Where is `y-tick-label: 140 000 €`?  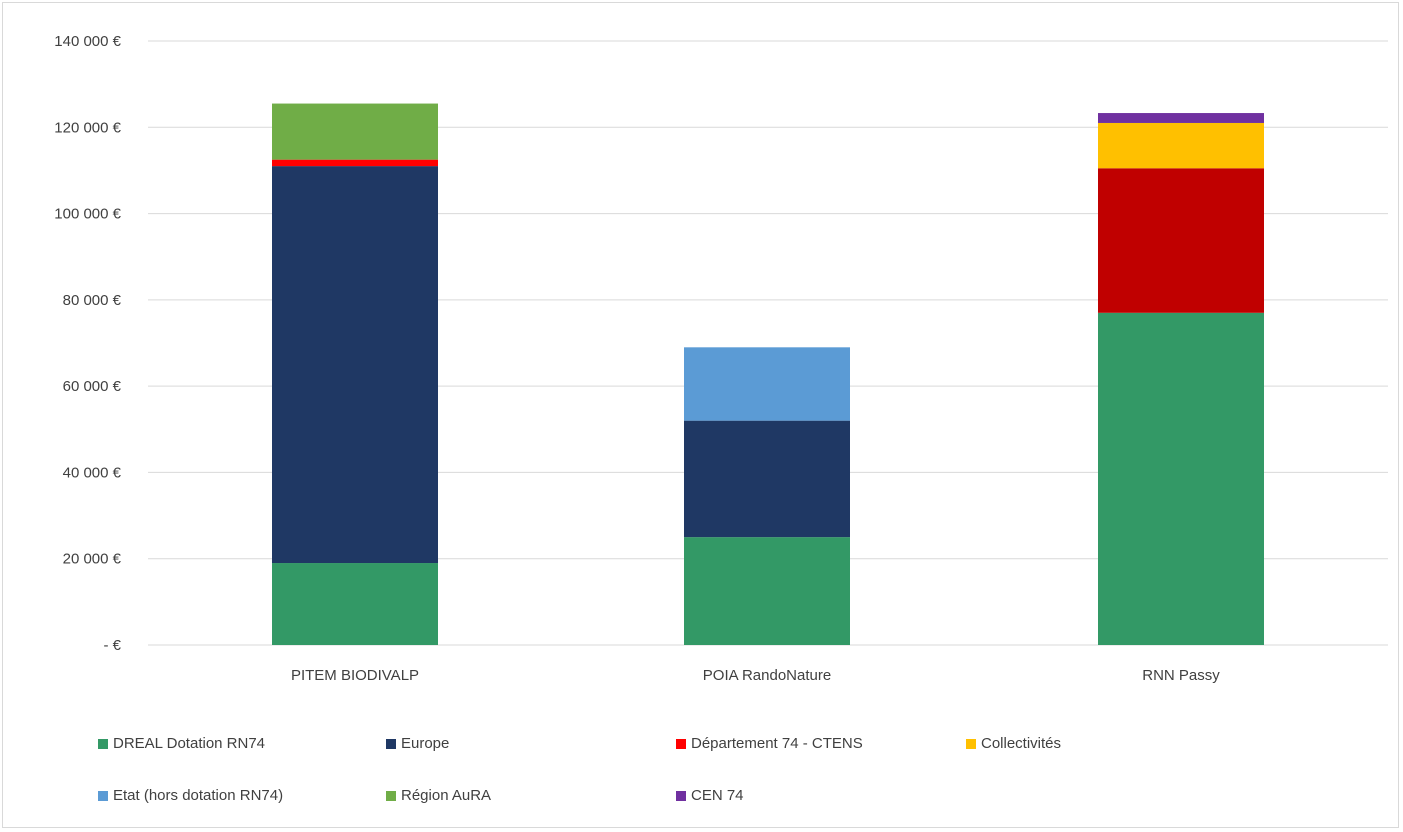 y-tick-label: 140 000 € is located at coordinates (87, 41).